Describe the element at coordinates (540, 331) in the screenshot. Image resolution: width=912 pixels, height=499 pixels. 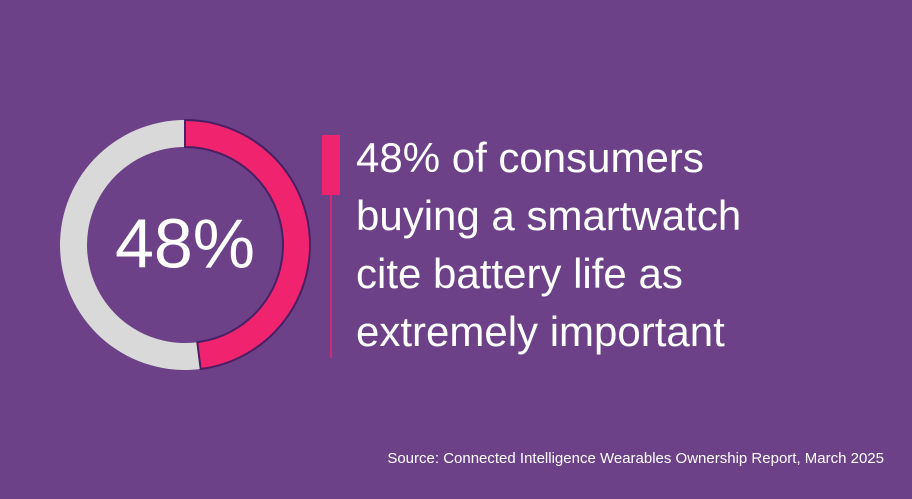
I see `statement-line: extremely important` at that location.